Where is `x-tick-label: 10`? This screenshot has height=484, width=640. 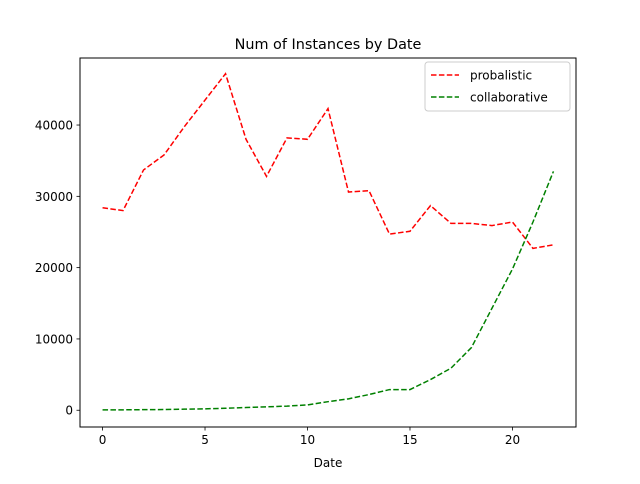
x-tick-label: 10 is located at coordinates (307, 440).